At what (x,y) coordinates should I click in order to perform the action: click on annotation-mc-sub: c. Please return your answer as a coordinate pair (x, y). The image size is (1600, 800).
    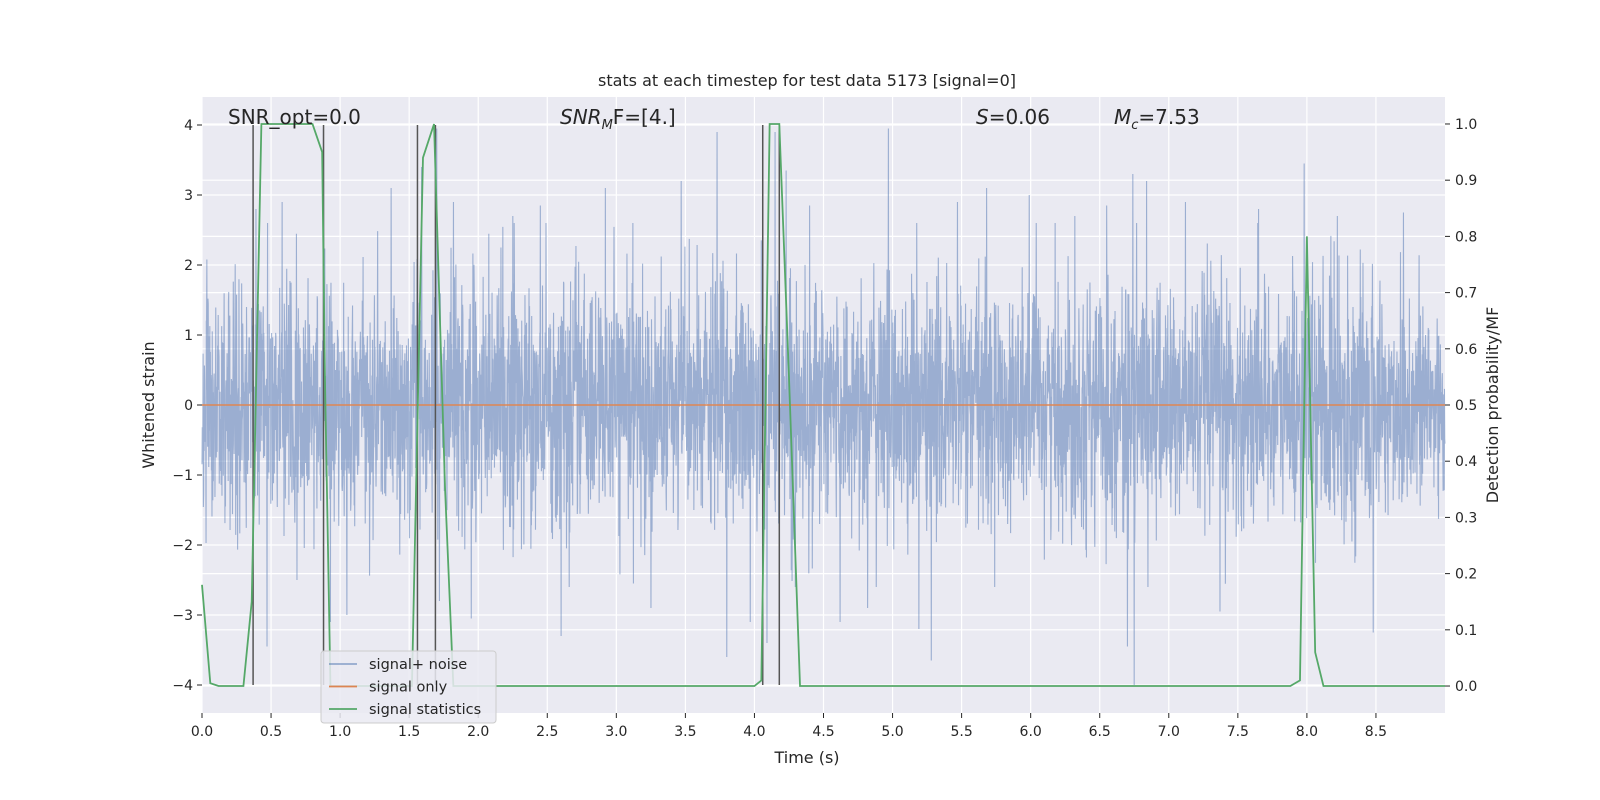
    Looking at the image, I should click on (1134, 125).